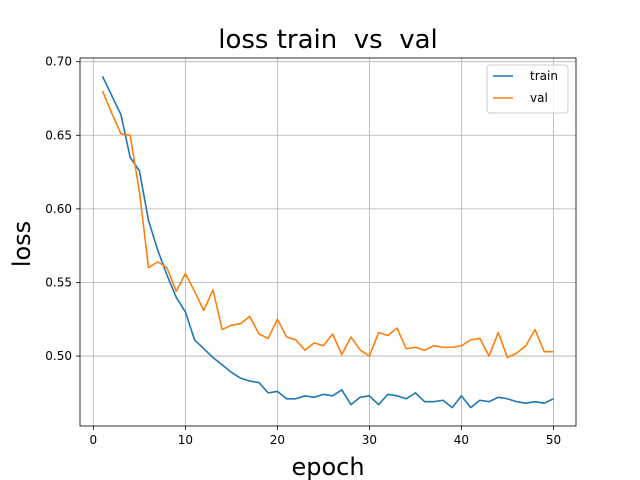 This screenshot has width=640, height=480. I want to click on x-axis-label: epoch, so click(327, 466).